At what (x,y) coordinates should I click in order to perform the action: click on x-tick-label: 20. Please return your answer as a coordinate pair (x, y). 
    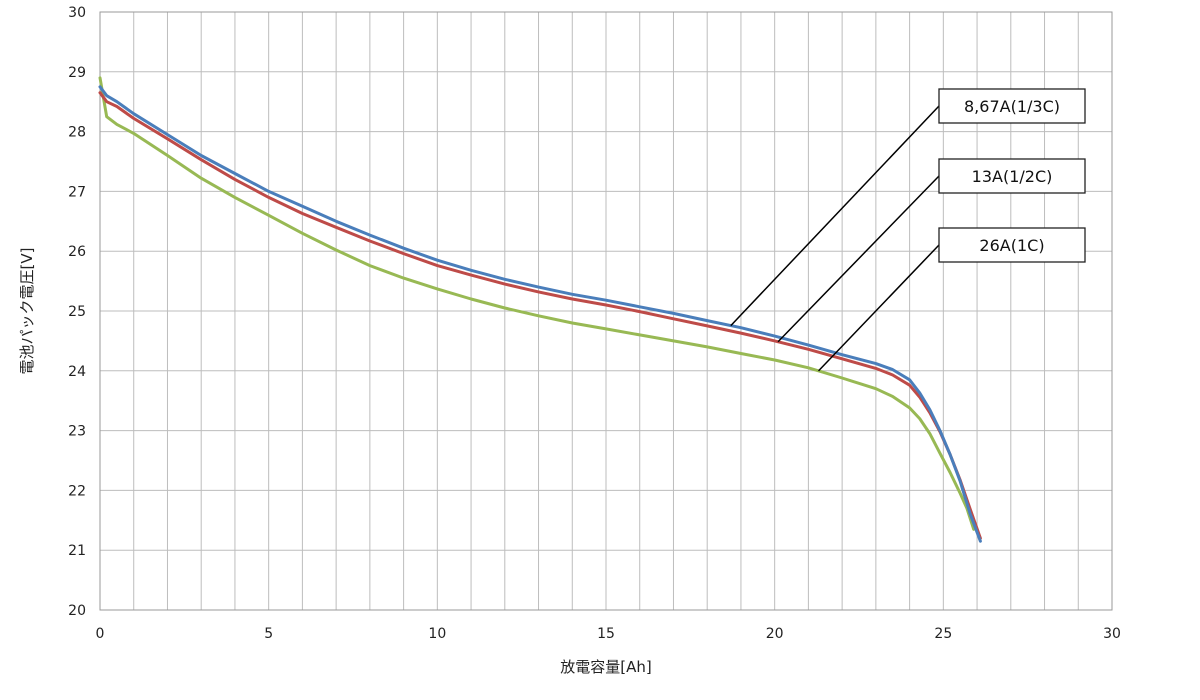
    Looking at the image, I should click on (775, 634).